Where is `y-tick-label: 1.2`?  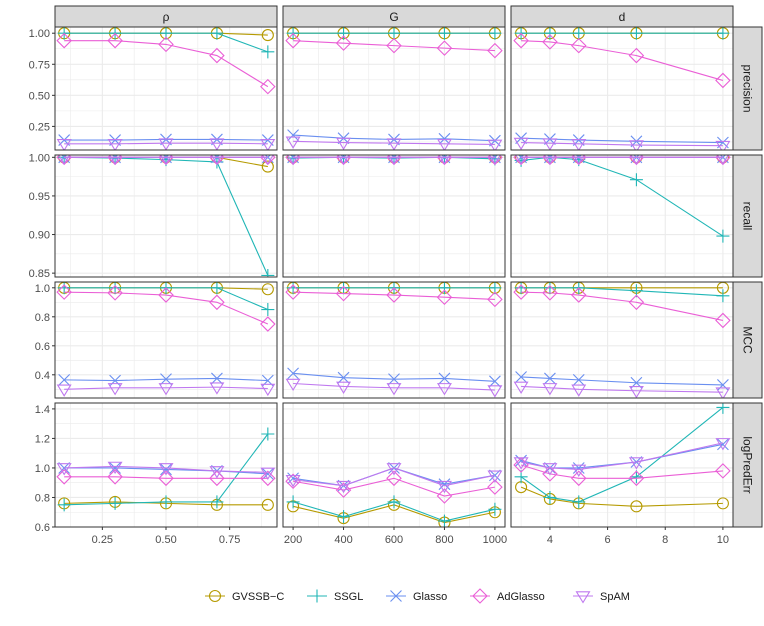 y-tick-label: 1.2 is located at coordinates (42, 439).